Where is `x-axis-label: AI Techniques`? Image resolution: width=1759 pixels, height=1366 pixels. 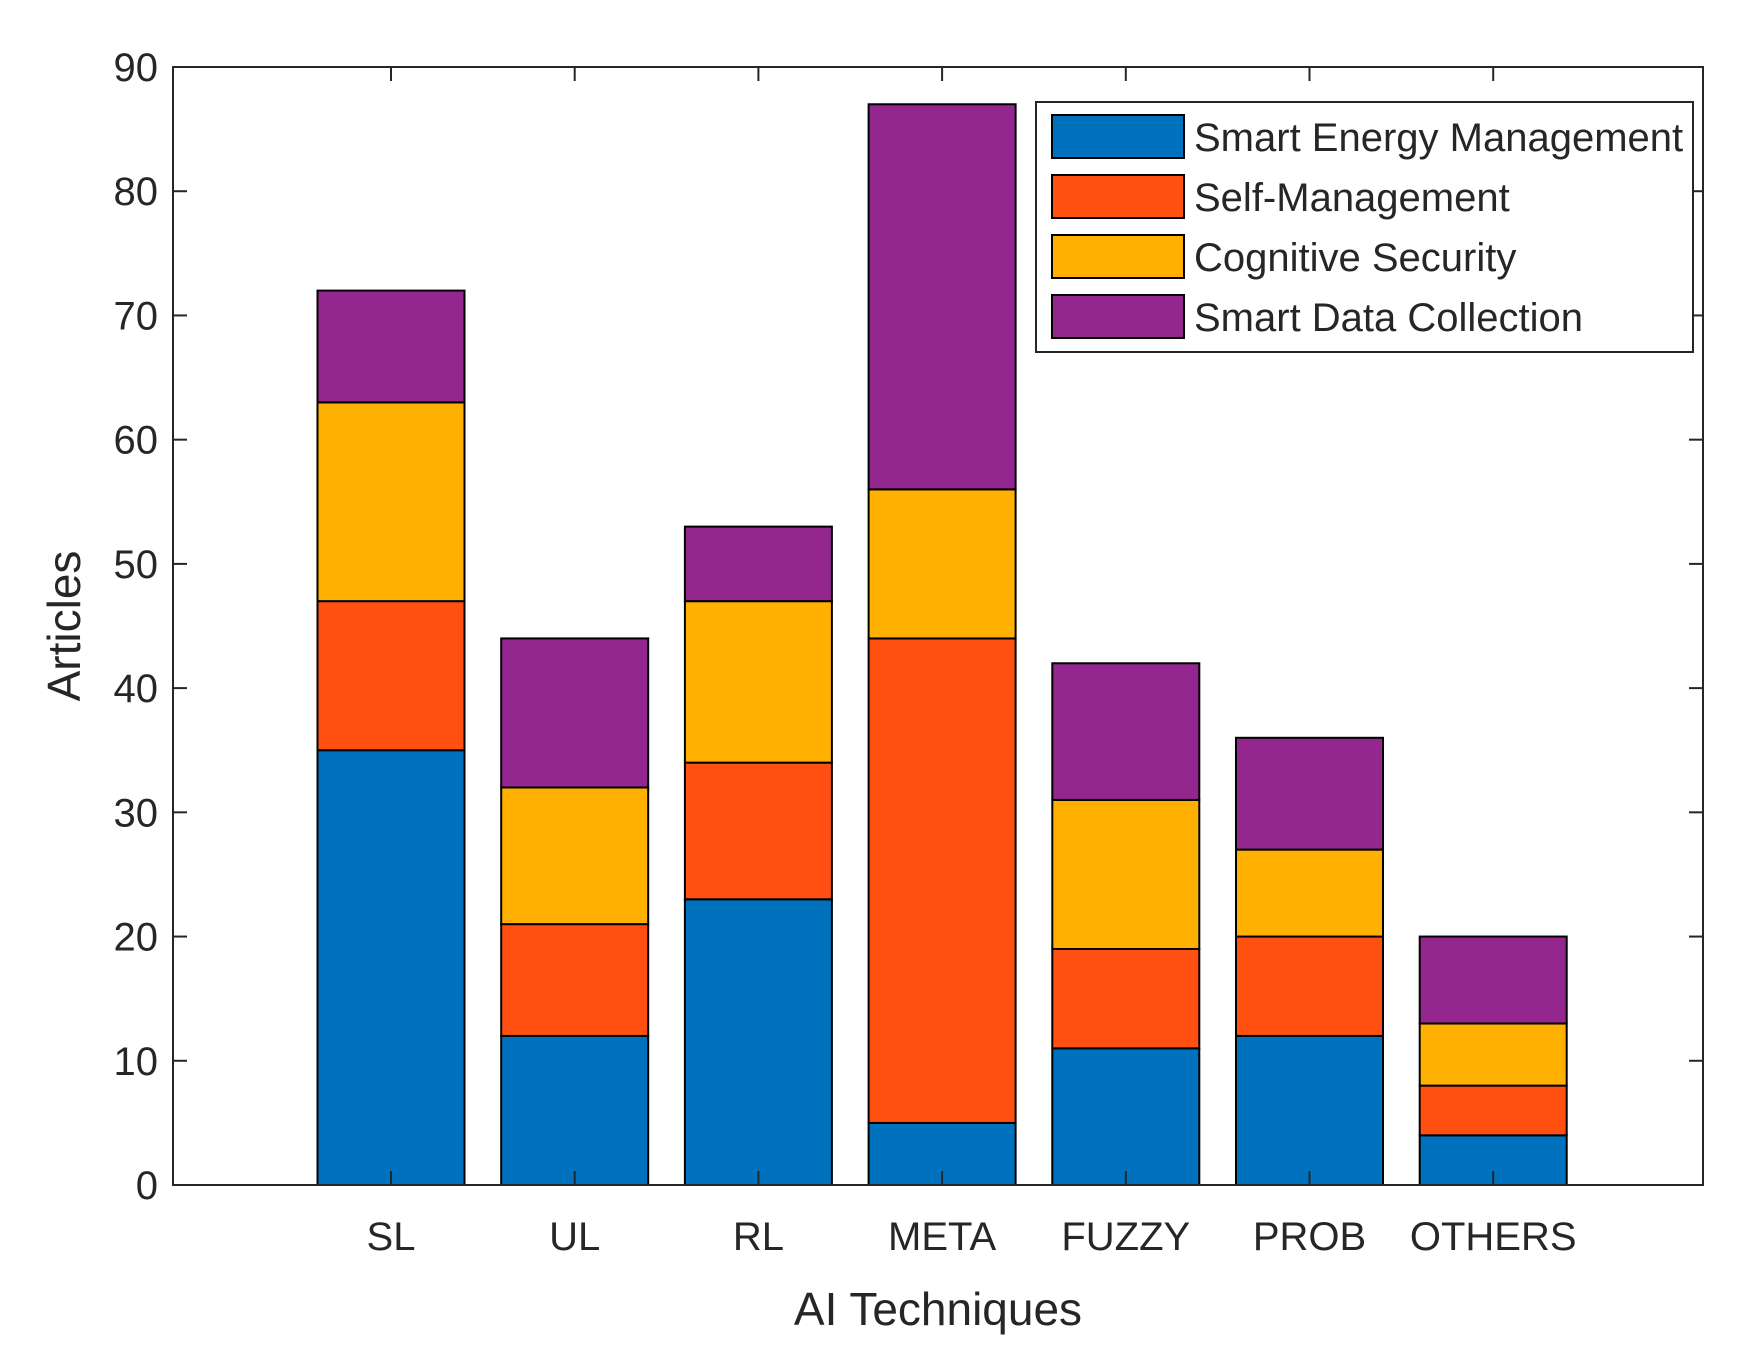
x-axis-label: AI Techniques is located at coordinates (938, 1309).